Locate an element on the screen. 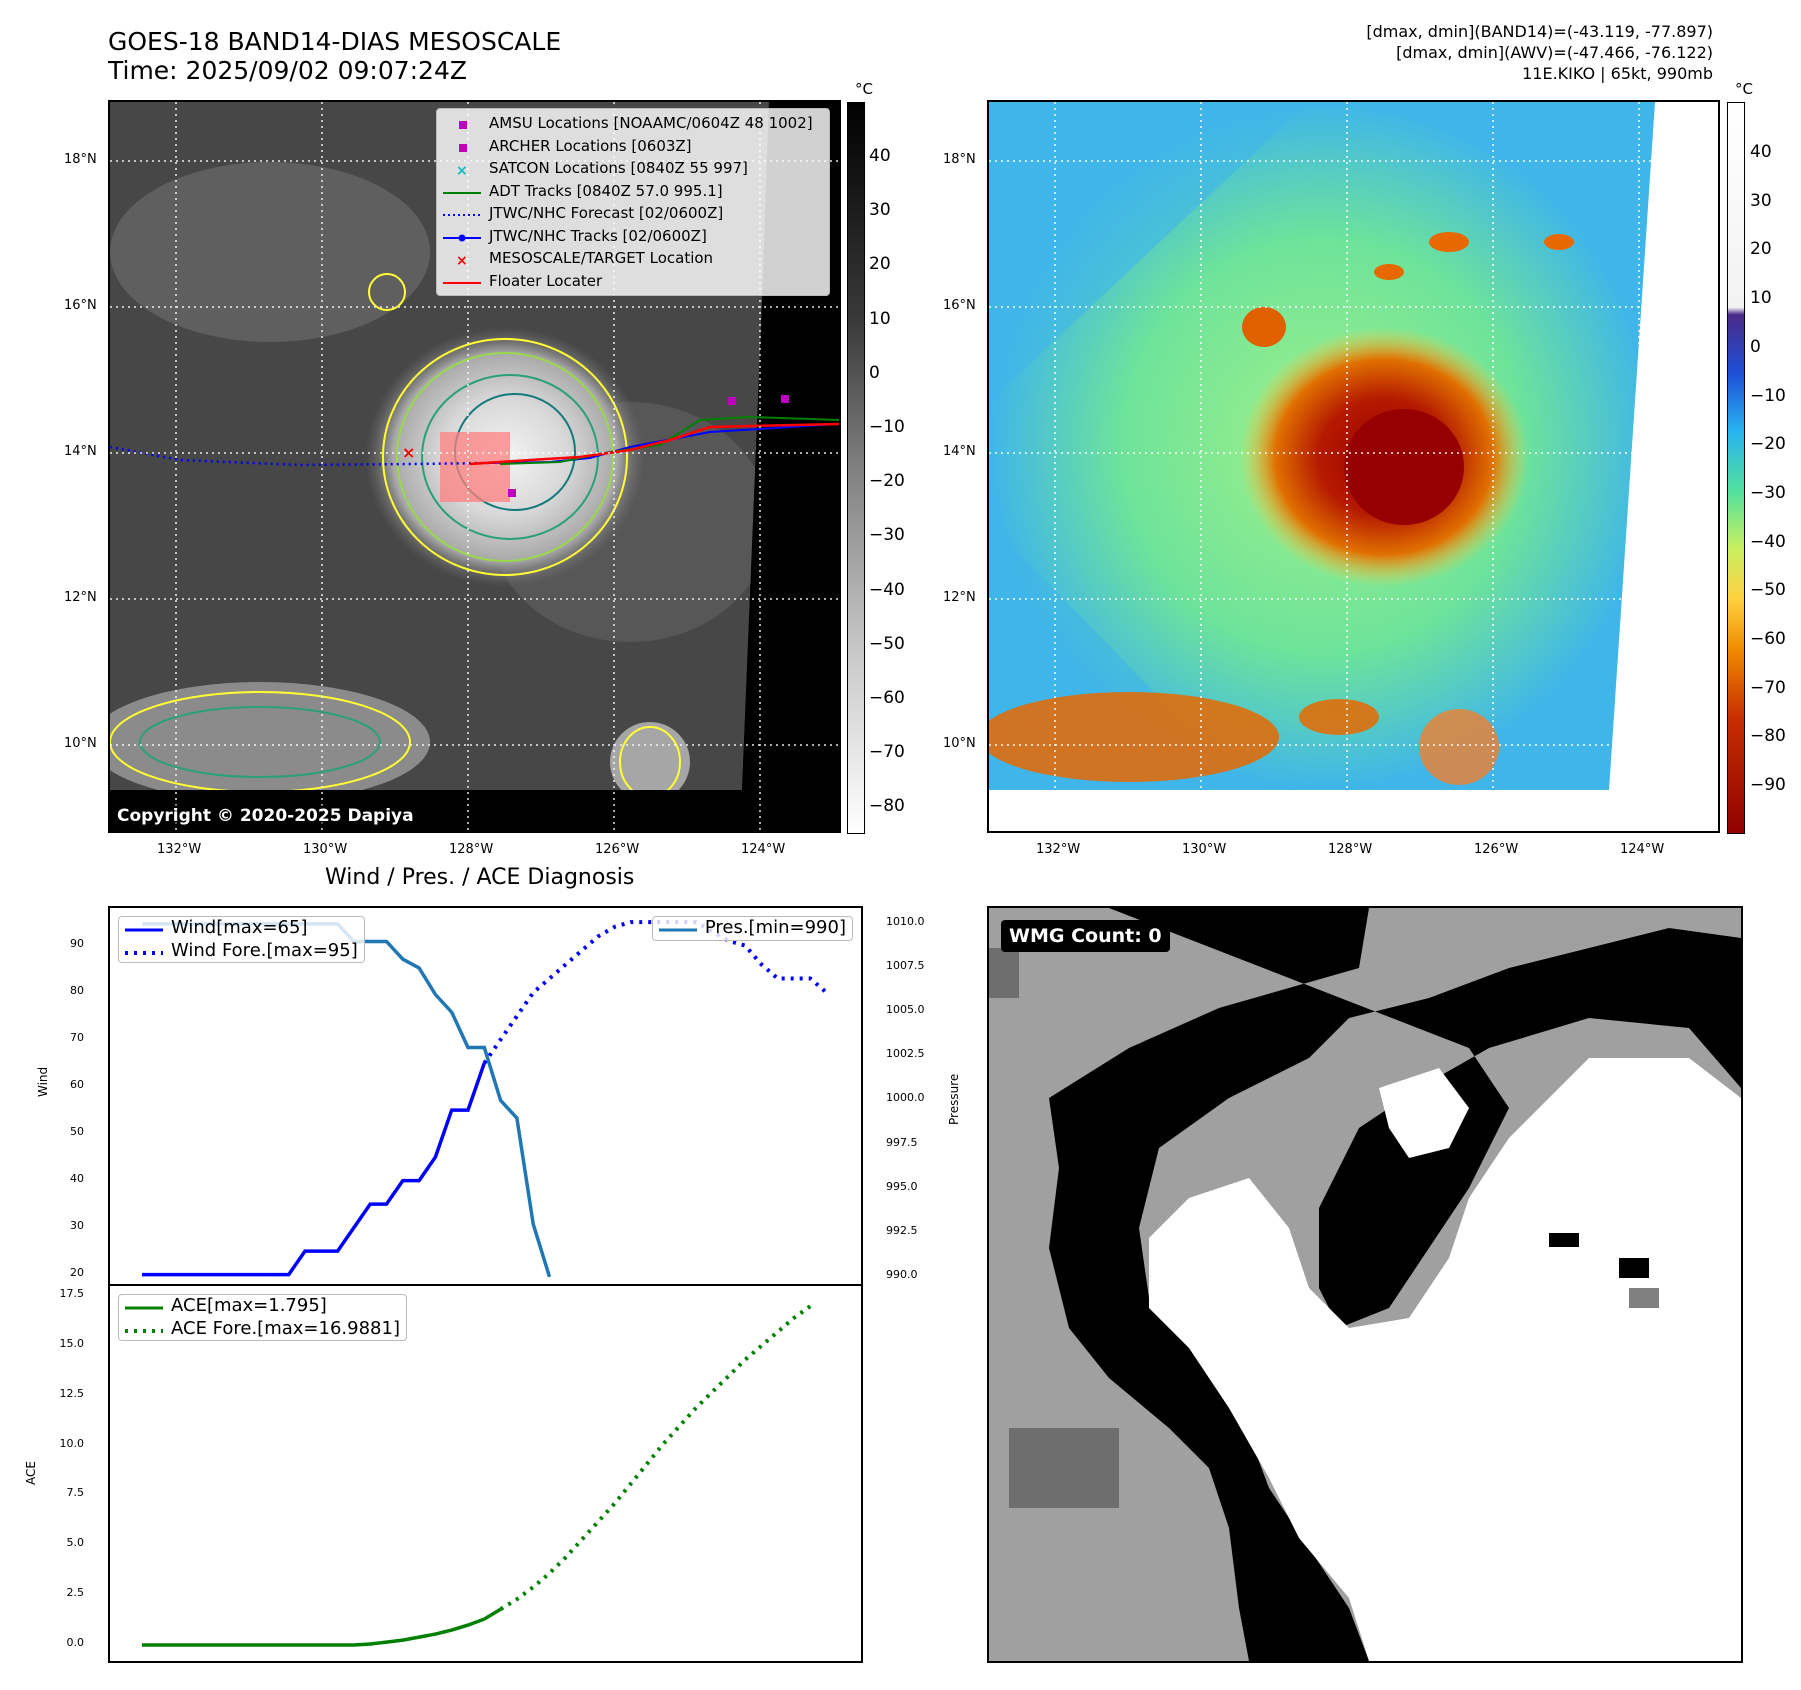 This screenshot has height=1690, width=1801. map-legend-item: × MESOSCALE/TARGET Location is located at coordinates (633, 258).